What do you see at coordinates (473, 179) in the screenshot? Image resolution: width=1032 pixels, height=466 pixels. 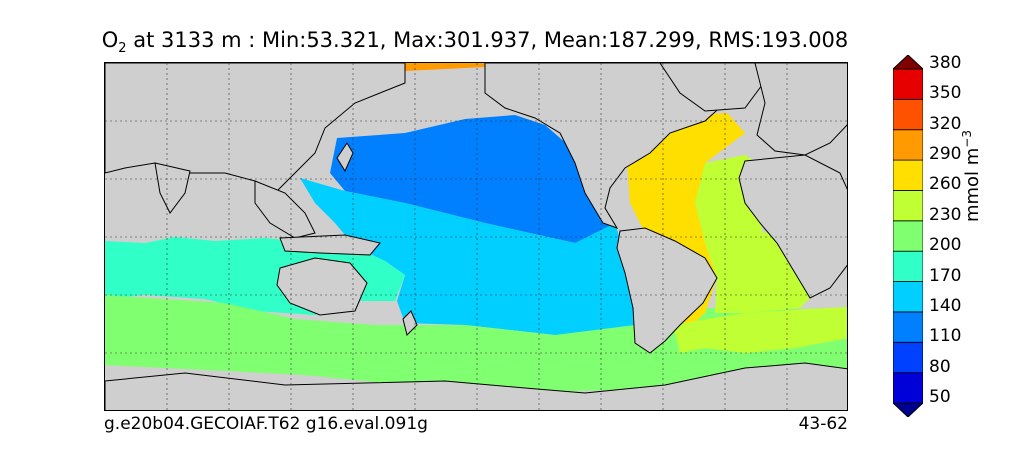 I see `region-north-pacific` at bounding box center [473, 179].